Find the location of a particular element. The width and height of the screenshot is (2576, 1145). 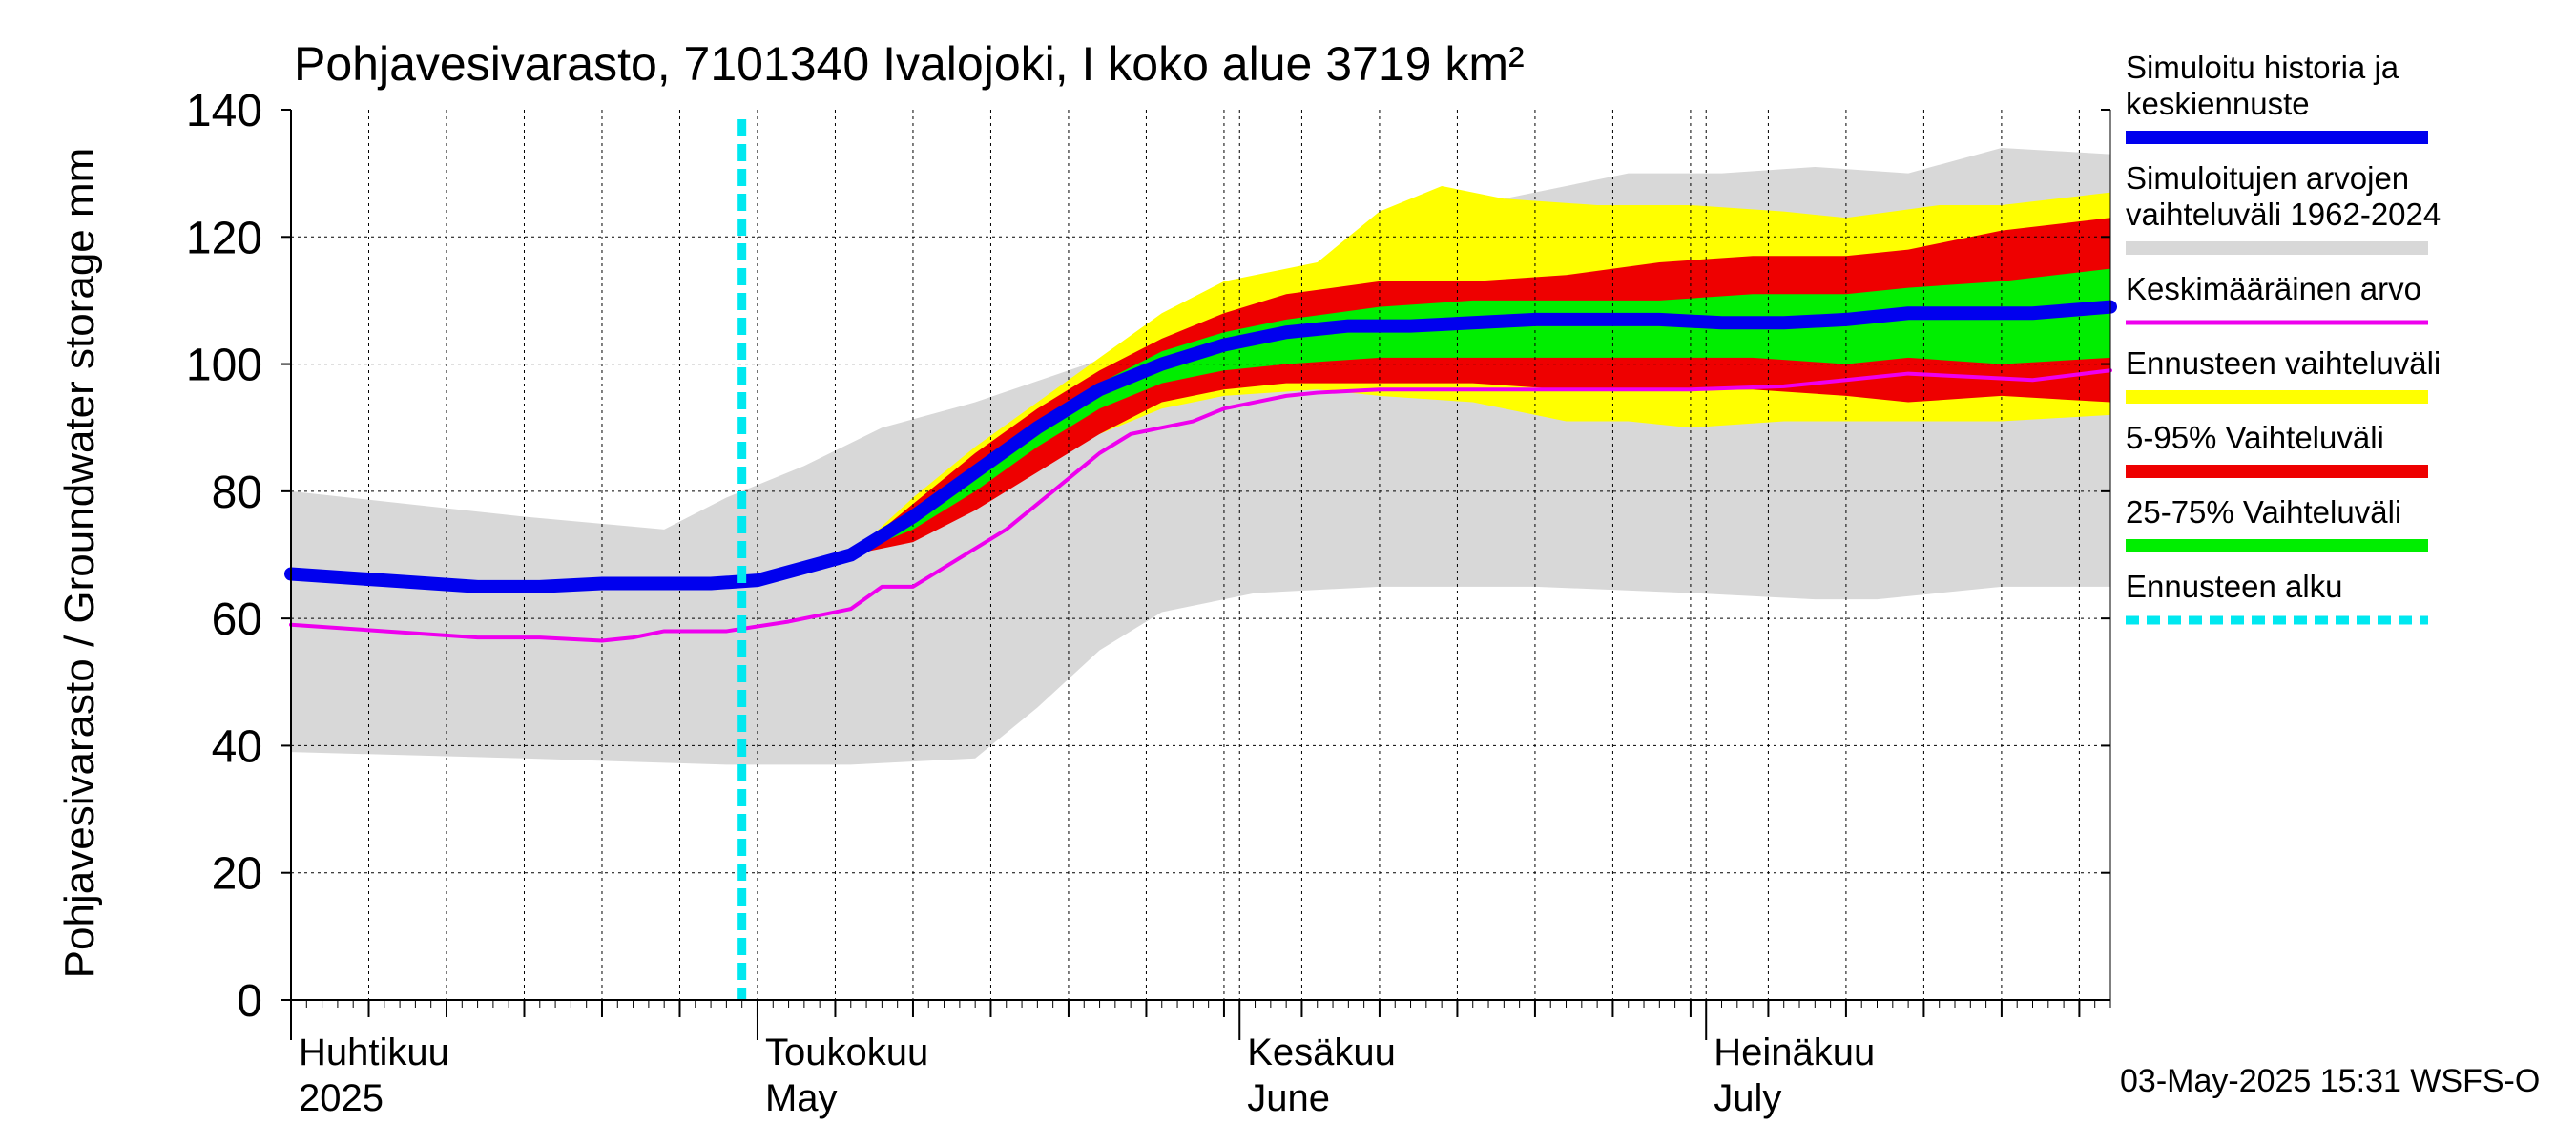

month-sublabel: July is located at coordinates (1747, 1098).